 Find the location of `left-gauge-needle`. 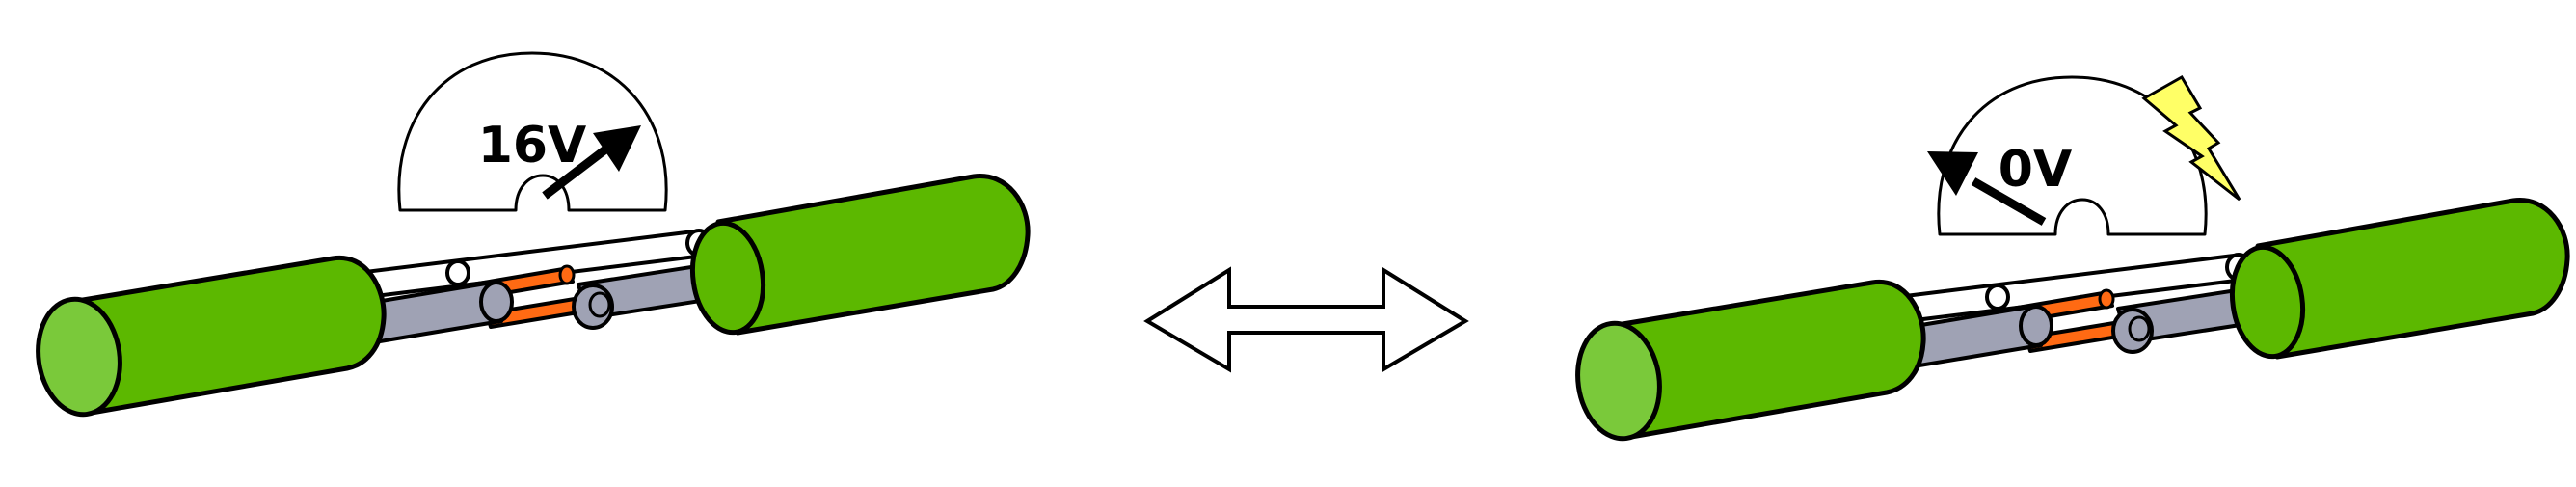

left-gauge-needle is located at coordinates (592, 162).